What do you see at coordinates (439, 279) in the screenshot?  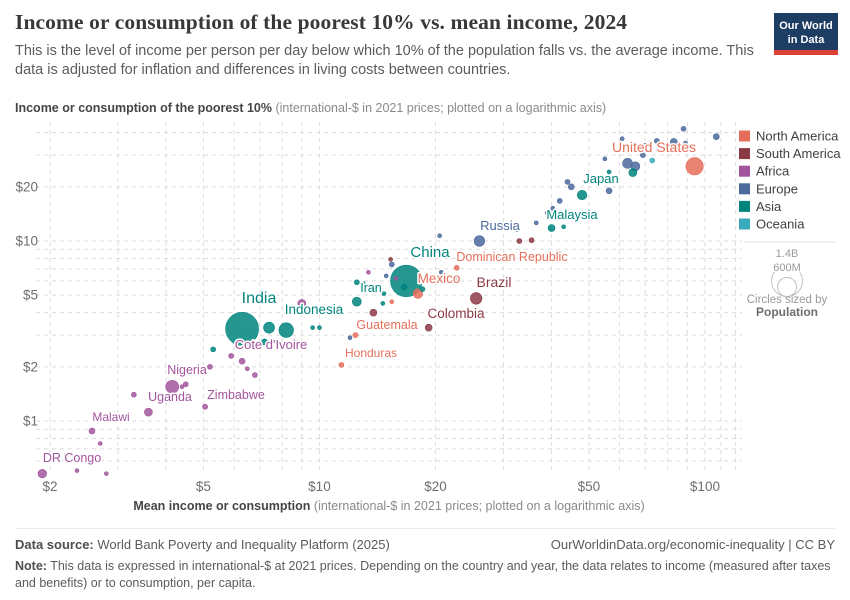 I see `country-label-mexico: Mexico` at bounding box center [439, 279].